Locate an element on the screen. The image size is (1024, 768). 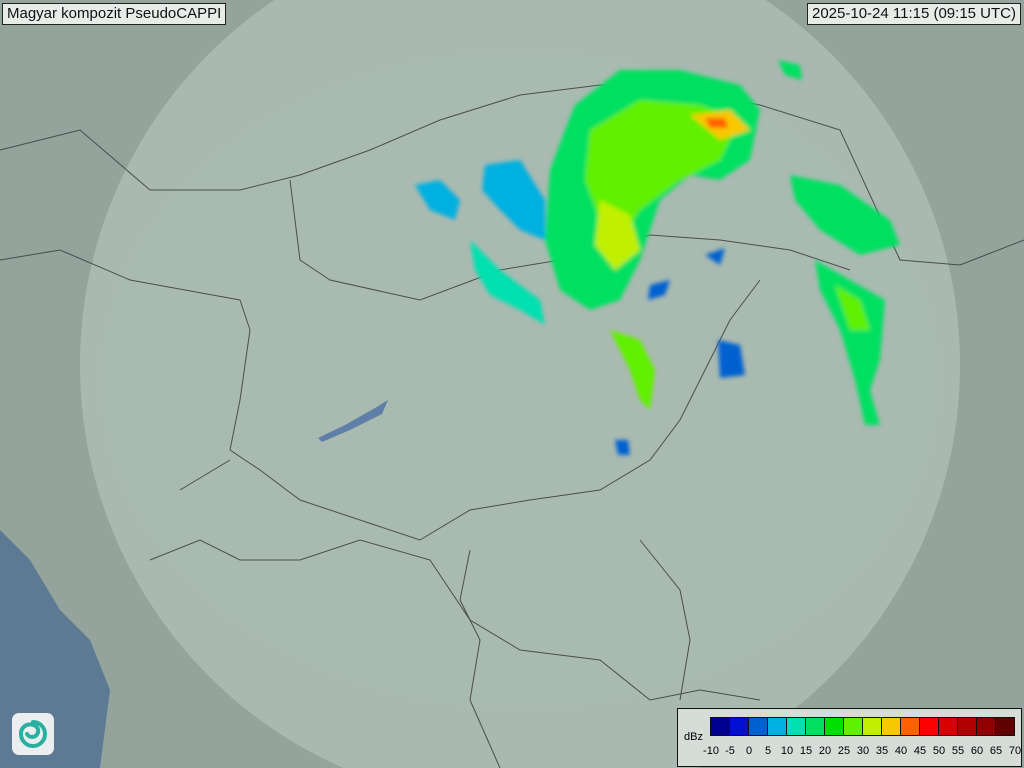
legend-tick-label: 45 is located at coordinates (920, 751).